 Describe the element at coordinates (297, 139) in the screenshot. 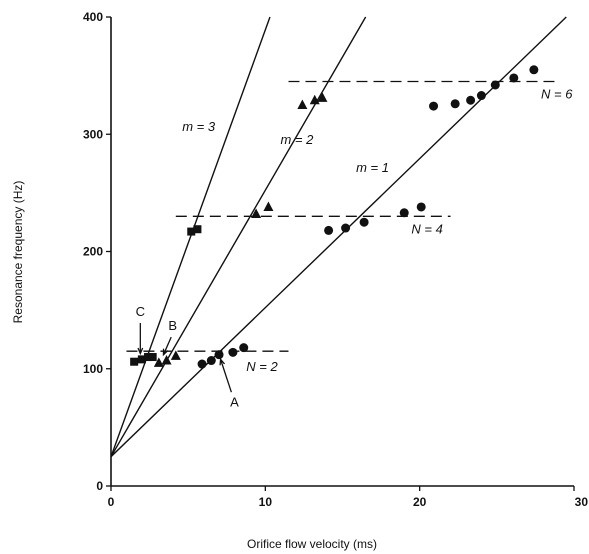

I see `line-label-m: m = 2` at that location.